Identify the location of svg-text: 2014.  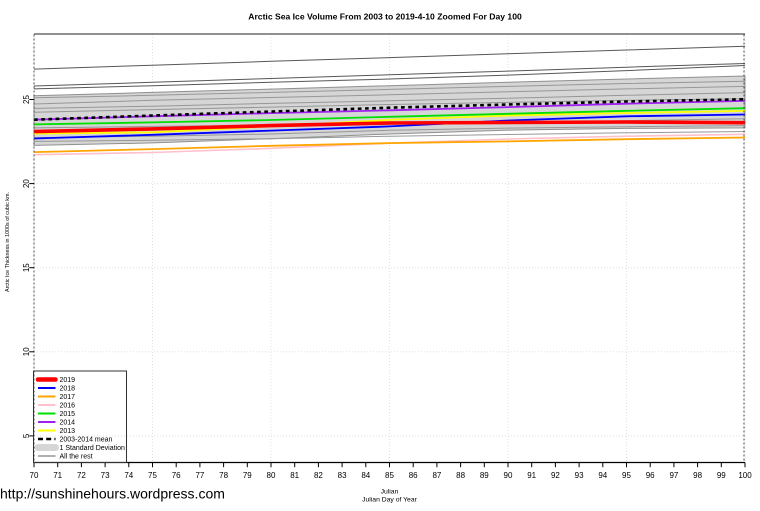
(68, 423).